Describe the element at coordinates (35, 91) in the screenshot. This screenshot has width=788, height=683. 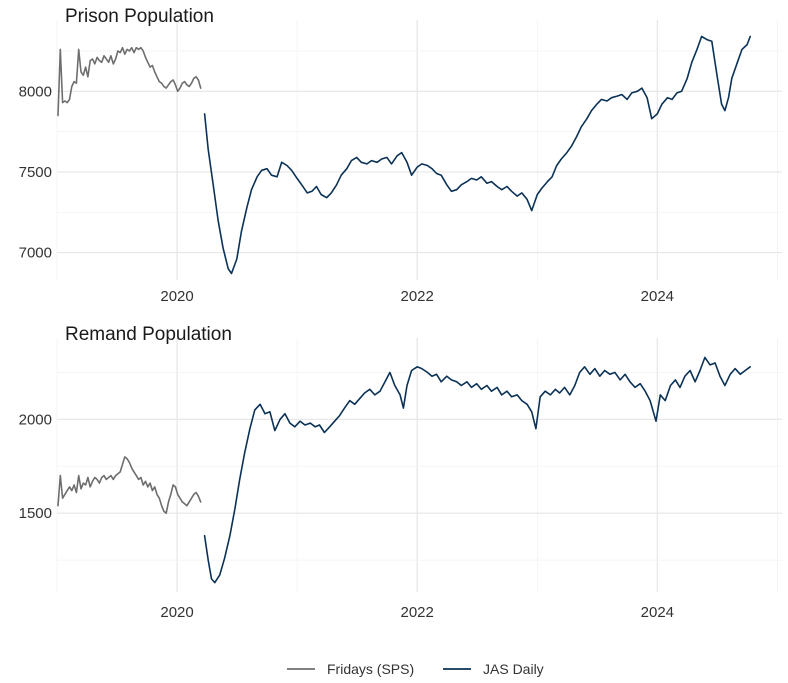
I see `y-tick-label-8000: 8000` at that location.